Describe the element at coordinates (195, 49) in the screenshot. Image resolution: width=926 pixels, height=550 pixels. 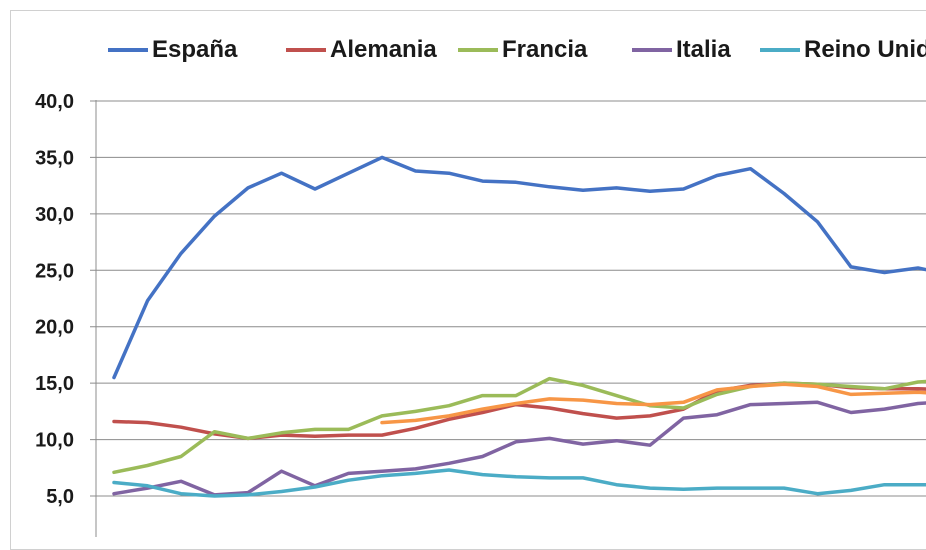
I see `legend-label: España` at that location.